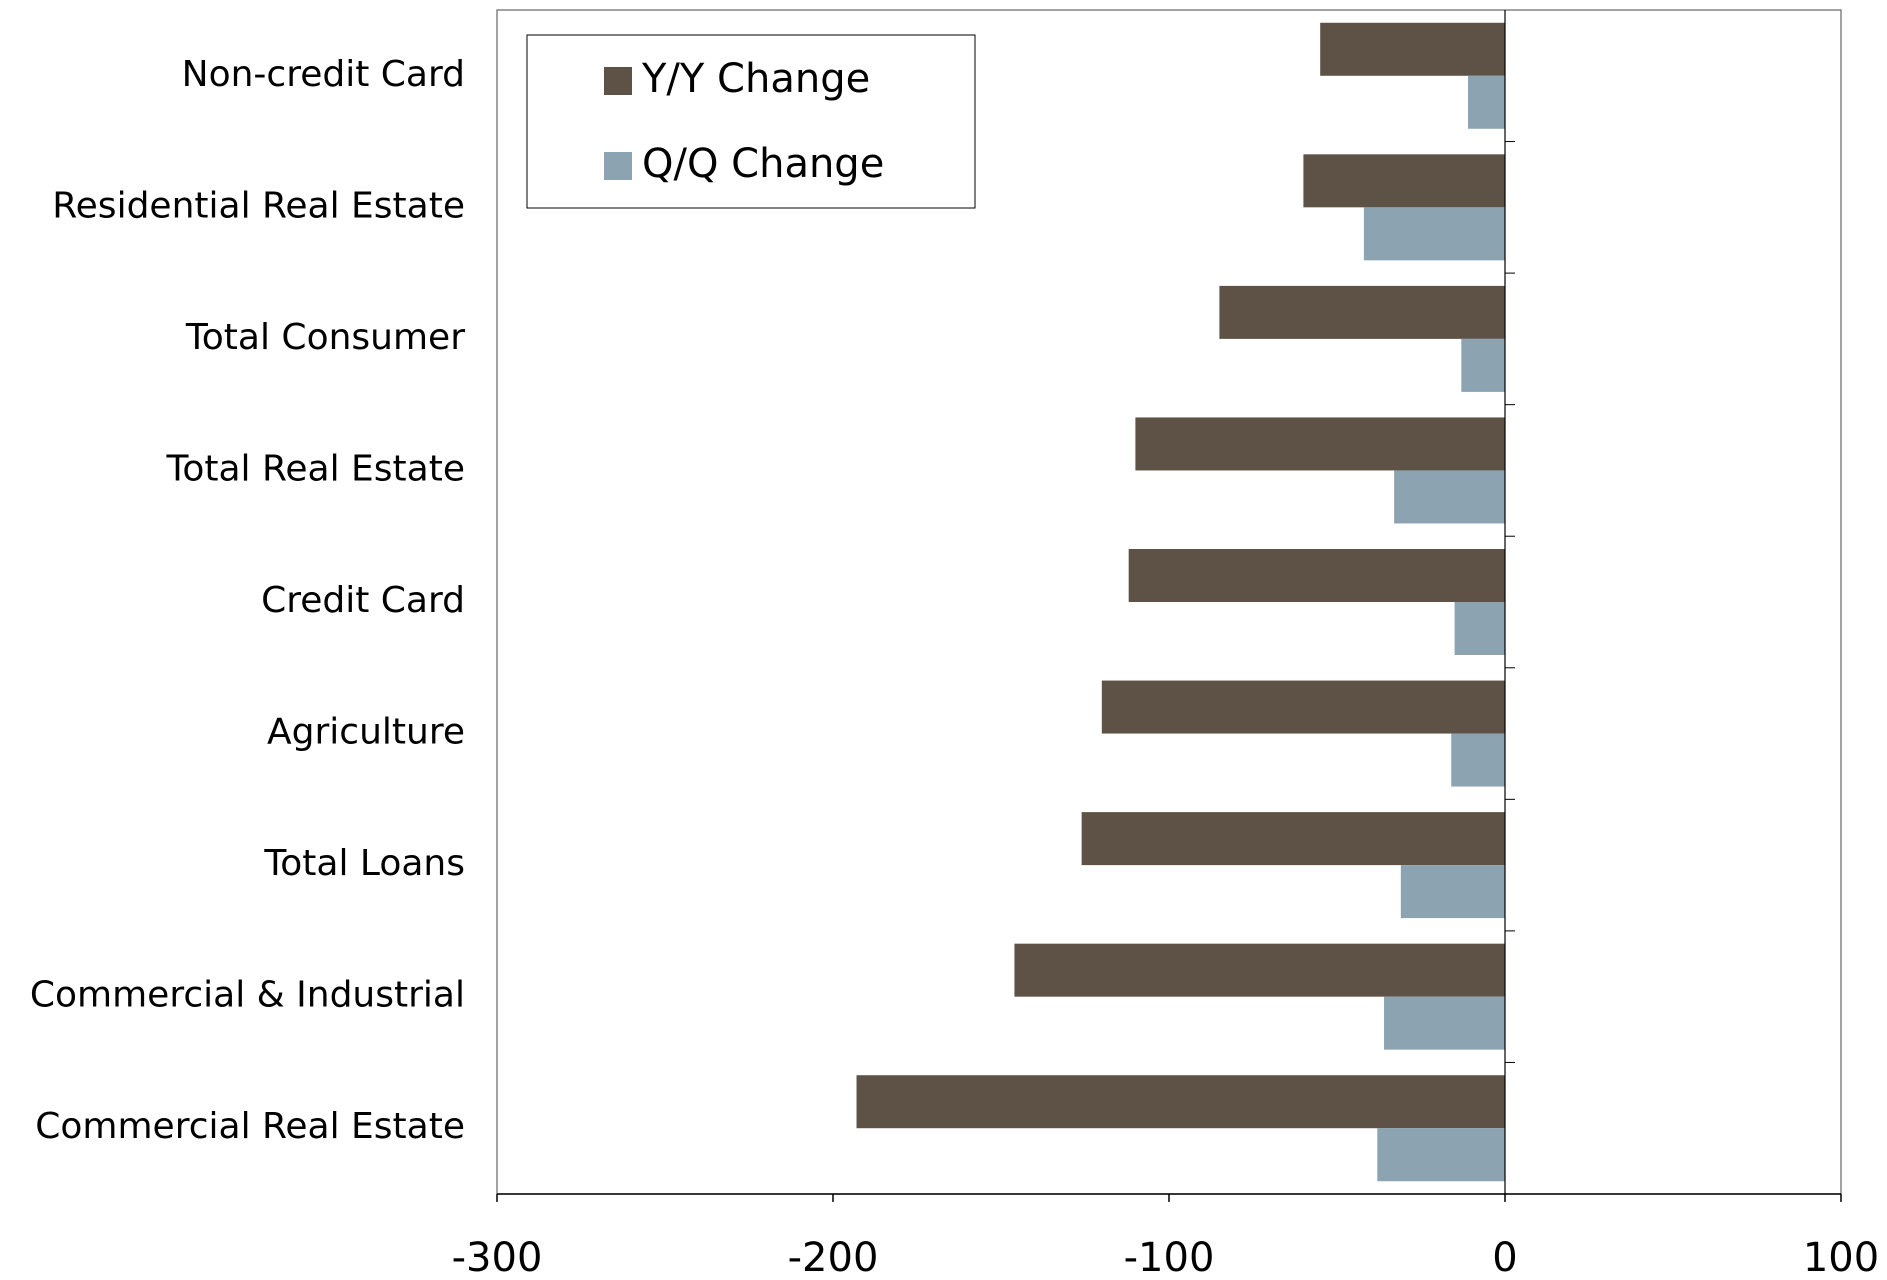  Describe the element at coordinates (315, 468) in the screenshot. I see `y-tick-label: Total Real Estate` at that location.